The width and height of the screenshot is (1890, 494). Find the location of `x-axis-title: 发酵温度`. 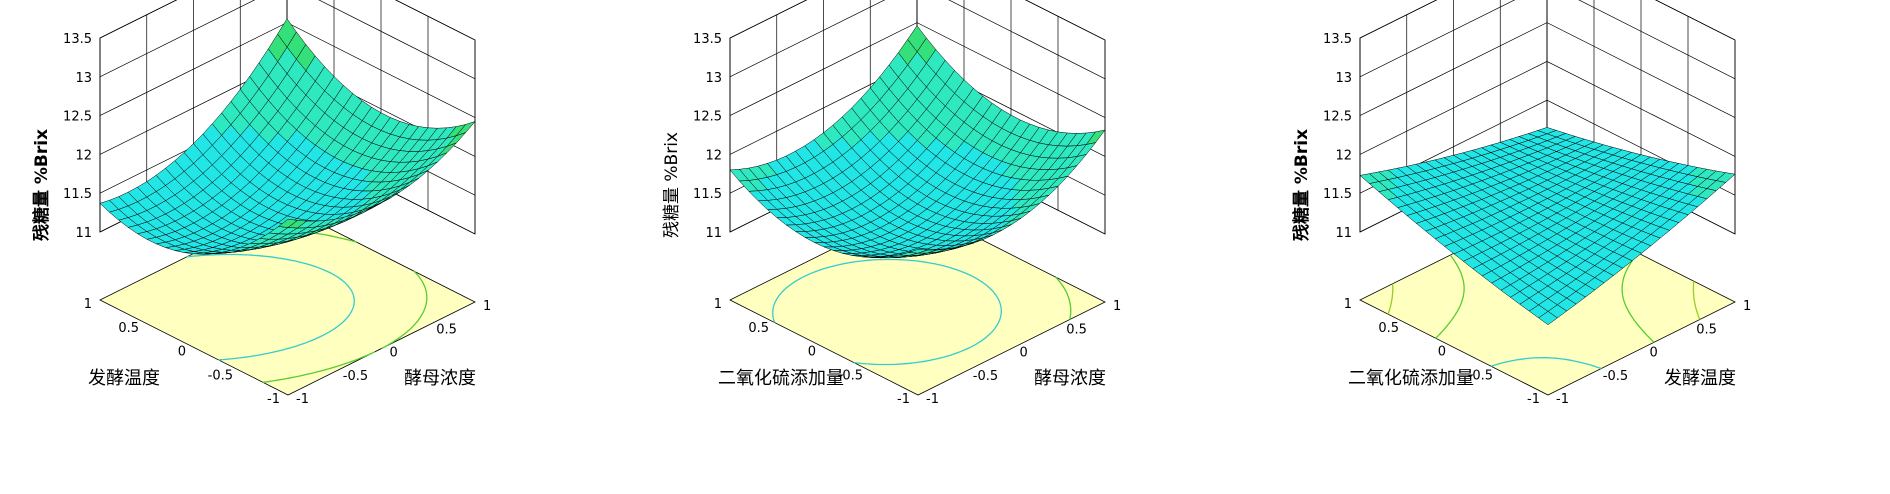

x-axis-title: 发酵温度 is located at coordinates (124, 378).